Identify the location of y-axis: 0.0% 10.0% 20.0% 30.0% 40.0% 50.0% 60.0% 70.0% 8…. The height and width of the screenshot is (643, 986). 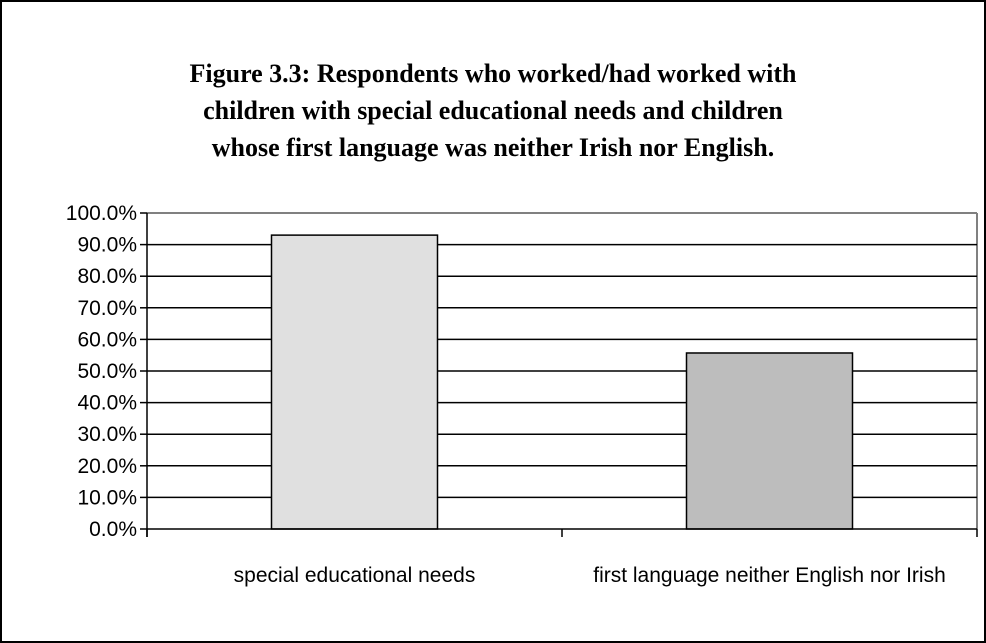
(107, 371).